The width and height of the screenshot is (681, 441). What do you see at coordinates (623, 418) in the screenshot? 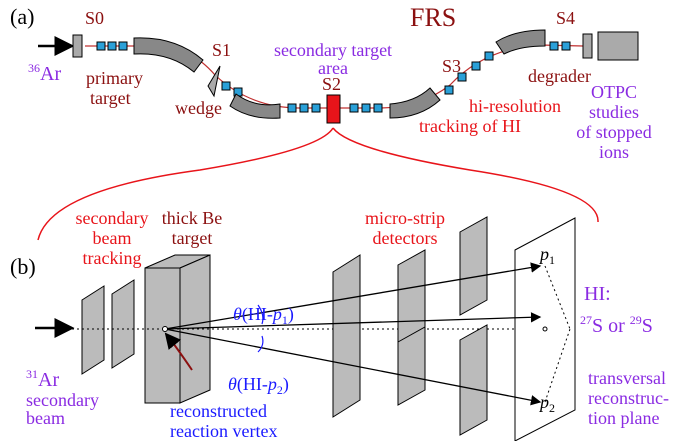
I see `panel-b-plane: tion plane` at bounding box center [623, 418].